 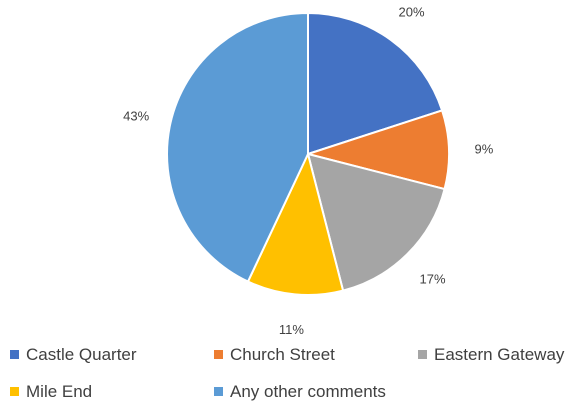 I want to click on legend-label-church-street: Church Street, so click(x=282, y=354).